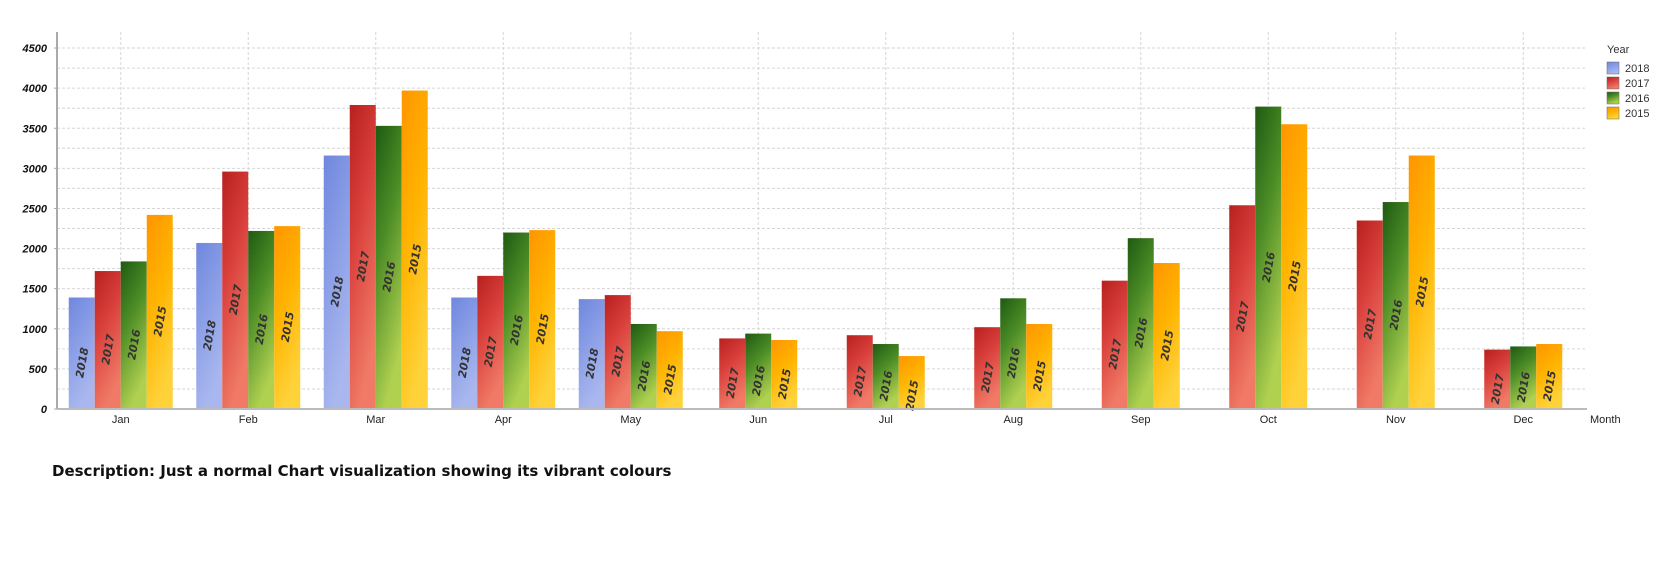  I want to click on legend-label-2016: 2016, so click(1637, 99).